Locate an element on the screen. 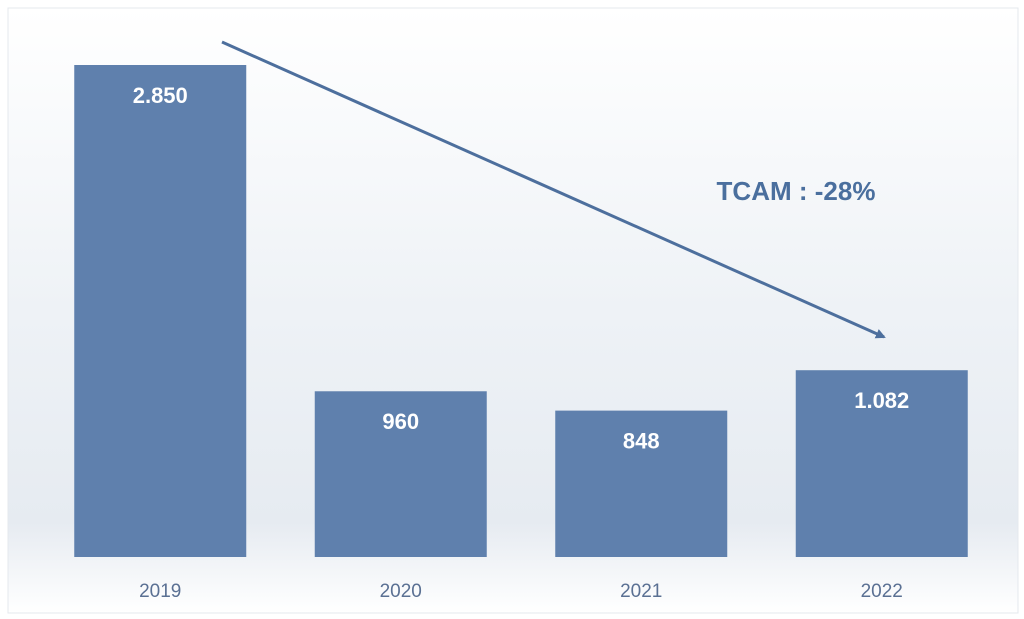  x-tick-label: 2019 is located at coordinates (160, 591).